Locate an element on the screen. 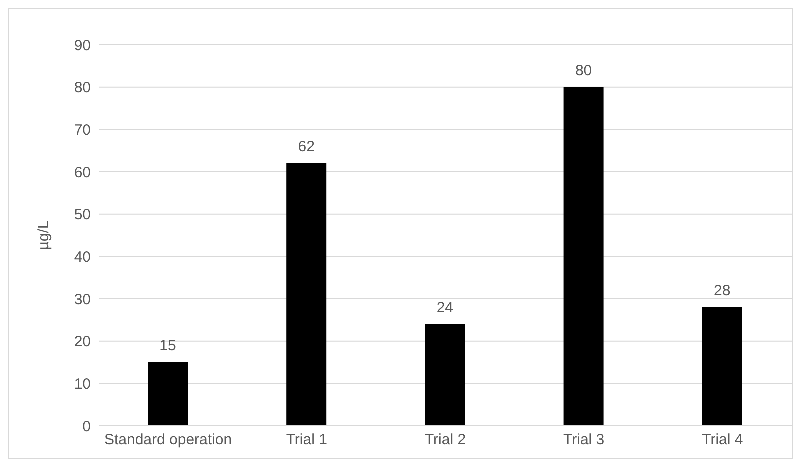 Image resolution: width=801 pixels, height=459 pixels. x-tick-label: Trial 4 is located at coordinates (723, 440).